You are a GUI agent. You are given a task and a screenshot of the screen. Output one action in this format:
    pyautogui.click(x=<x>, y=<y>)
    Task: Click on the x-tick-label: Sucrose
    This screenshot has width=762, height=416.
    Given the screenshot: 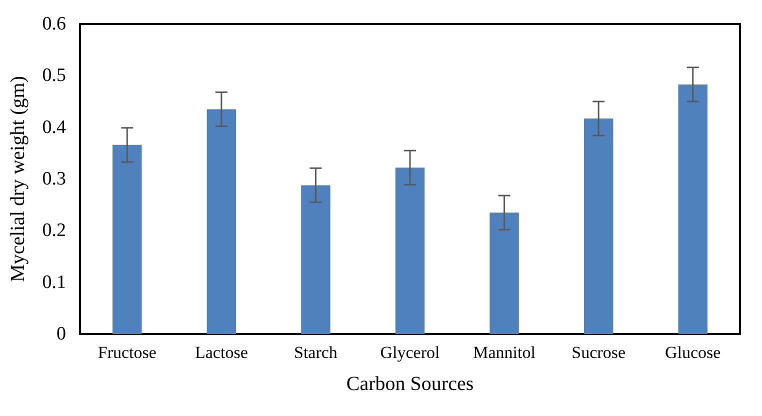 What is the action you would take?
    pyautogui.click(x=599, y=352)
    